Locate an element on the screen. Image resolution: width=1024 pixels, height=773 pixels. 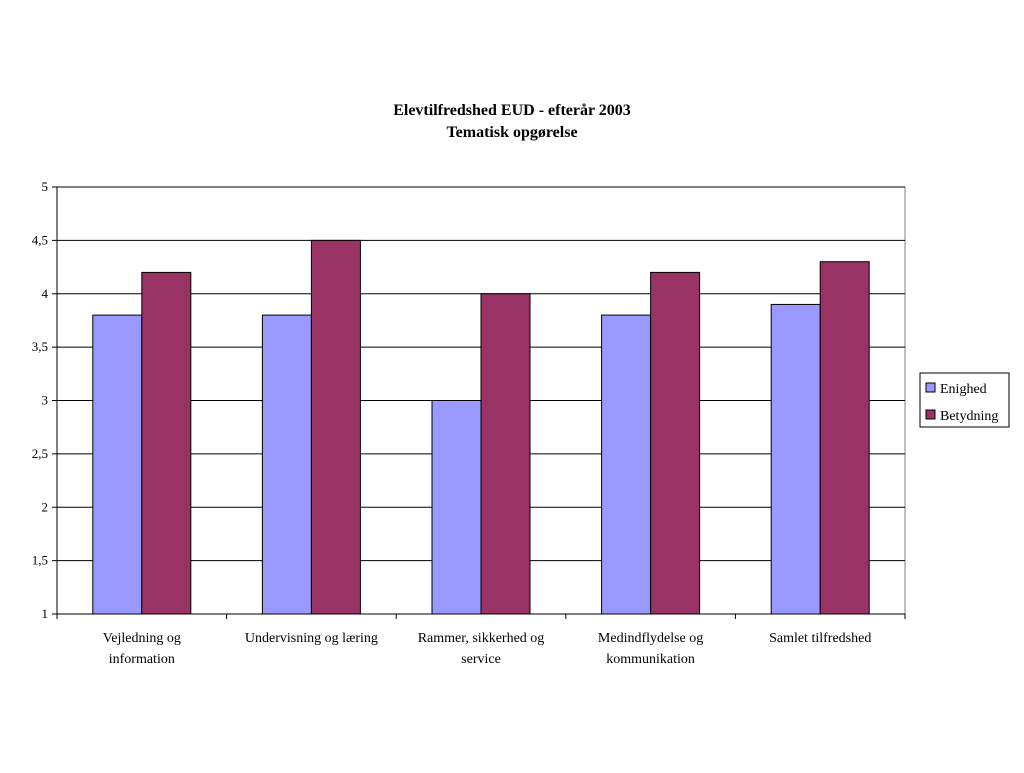
legend-swatch-betydning is located at coordinates (930, 414).